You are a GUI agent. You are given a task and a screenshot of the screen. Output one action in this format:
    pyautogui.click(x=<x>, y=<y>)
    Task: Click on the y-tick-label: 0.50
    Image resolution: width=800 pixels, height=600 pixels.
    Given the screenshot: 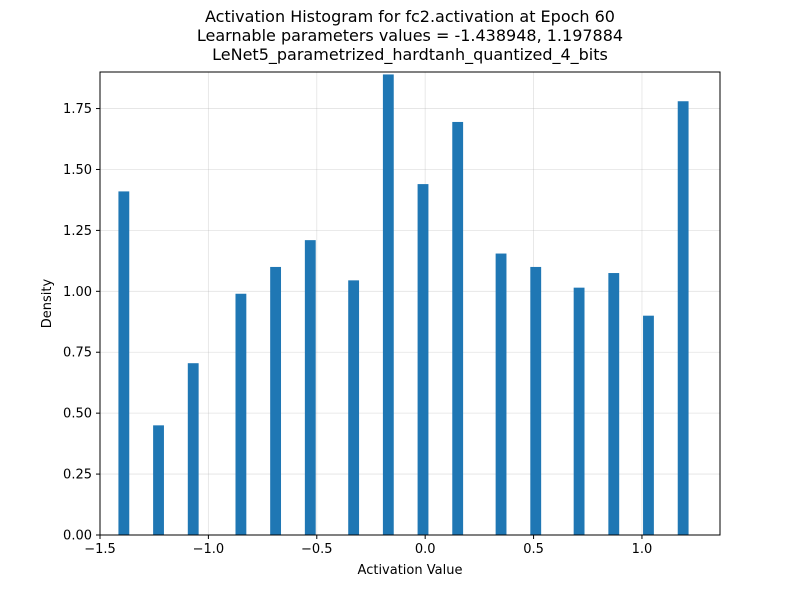 What is the action you would take?
    pyautogui.click(x=77, y=414)
    